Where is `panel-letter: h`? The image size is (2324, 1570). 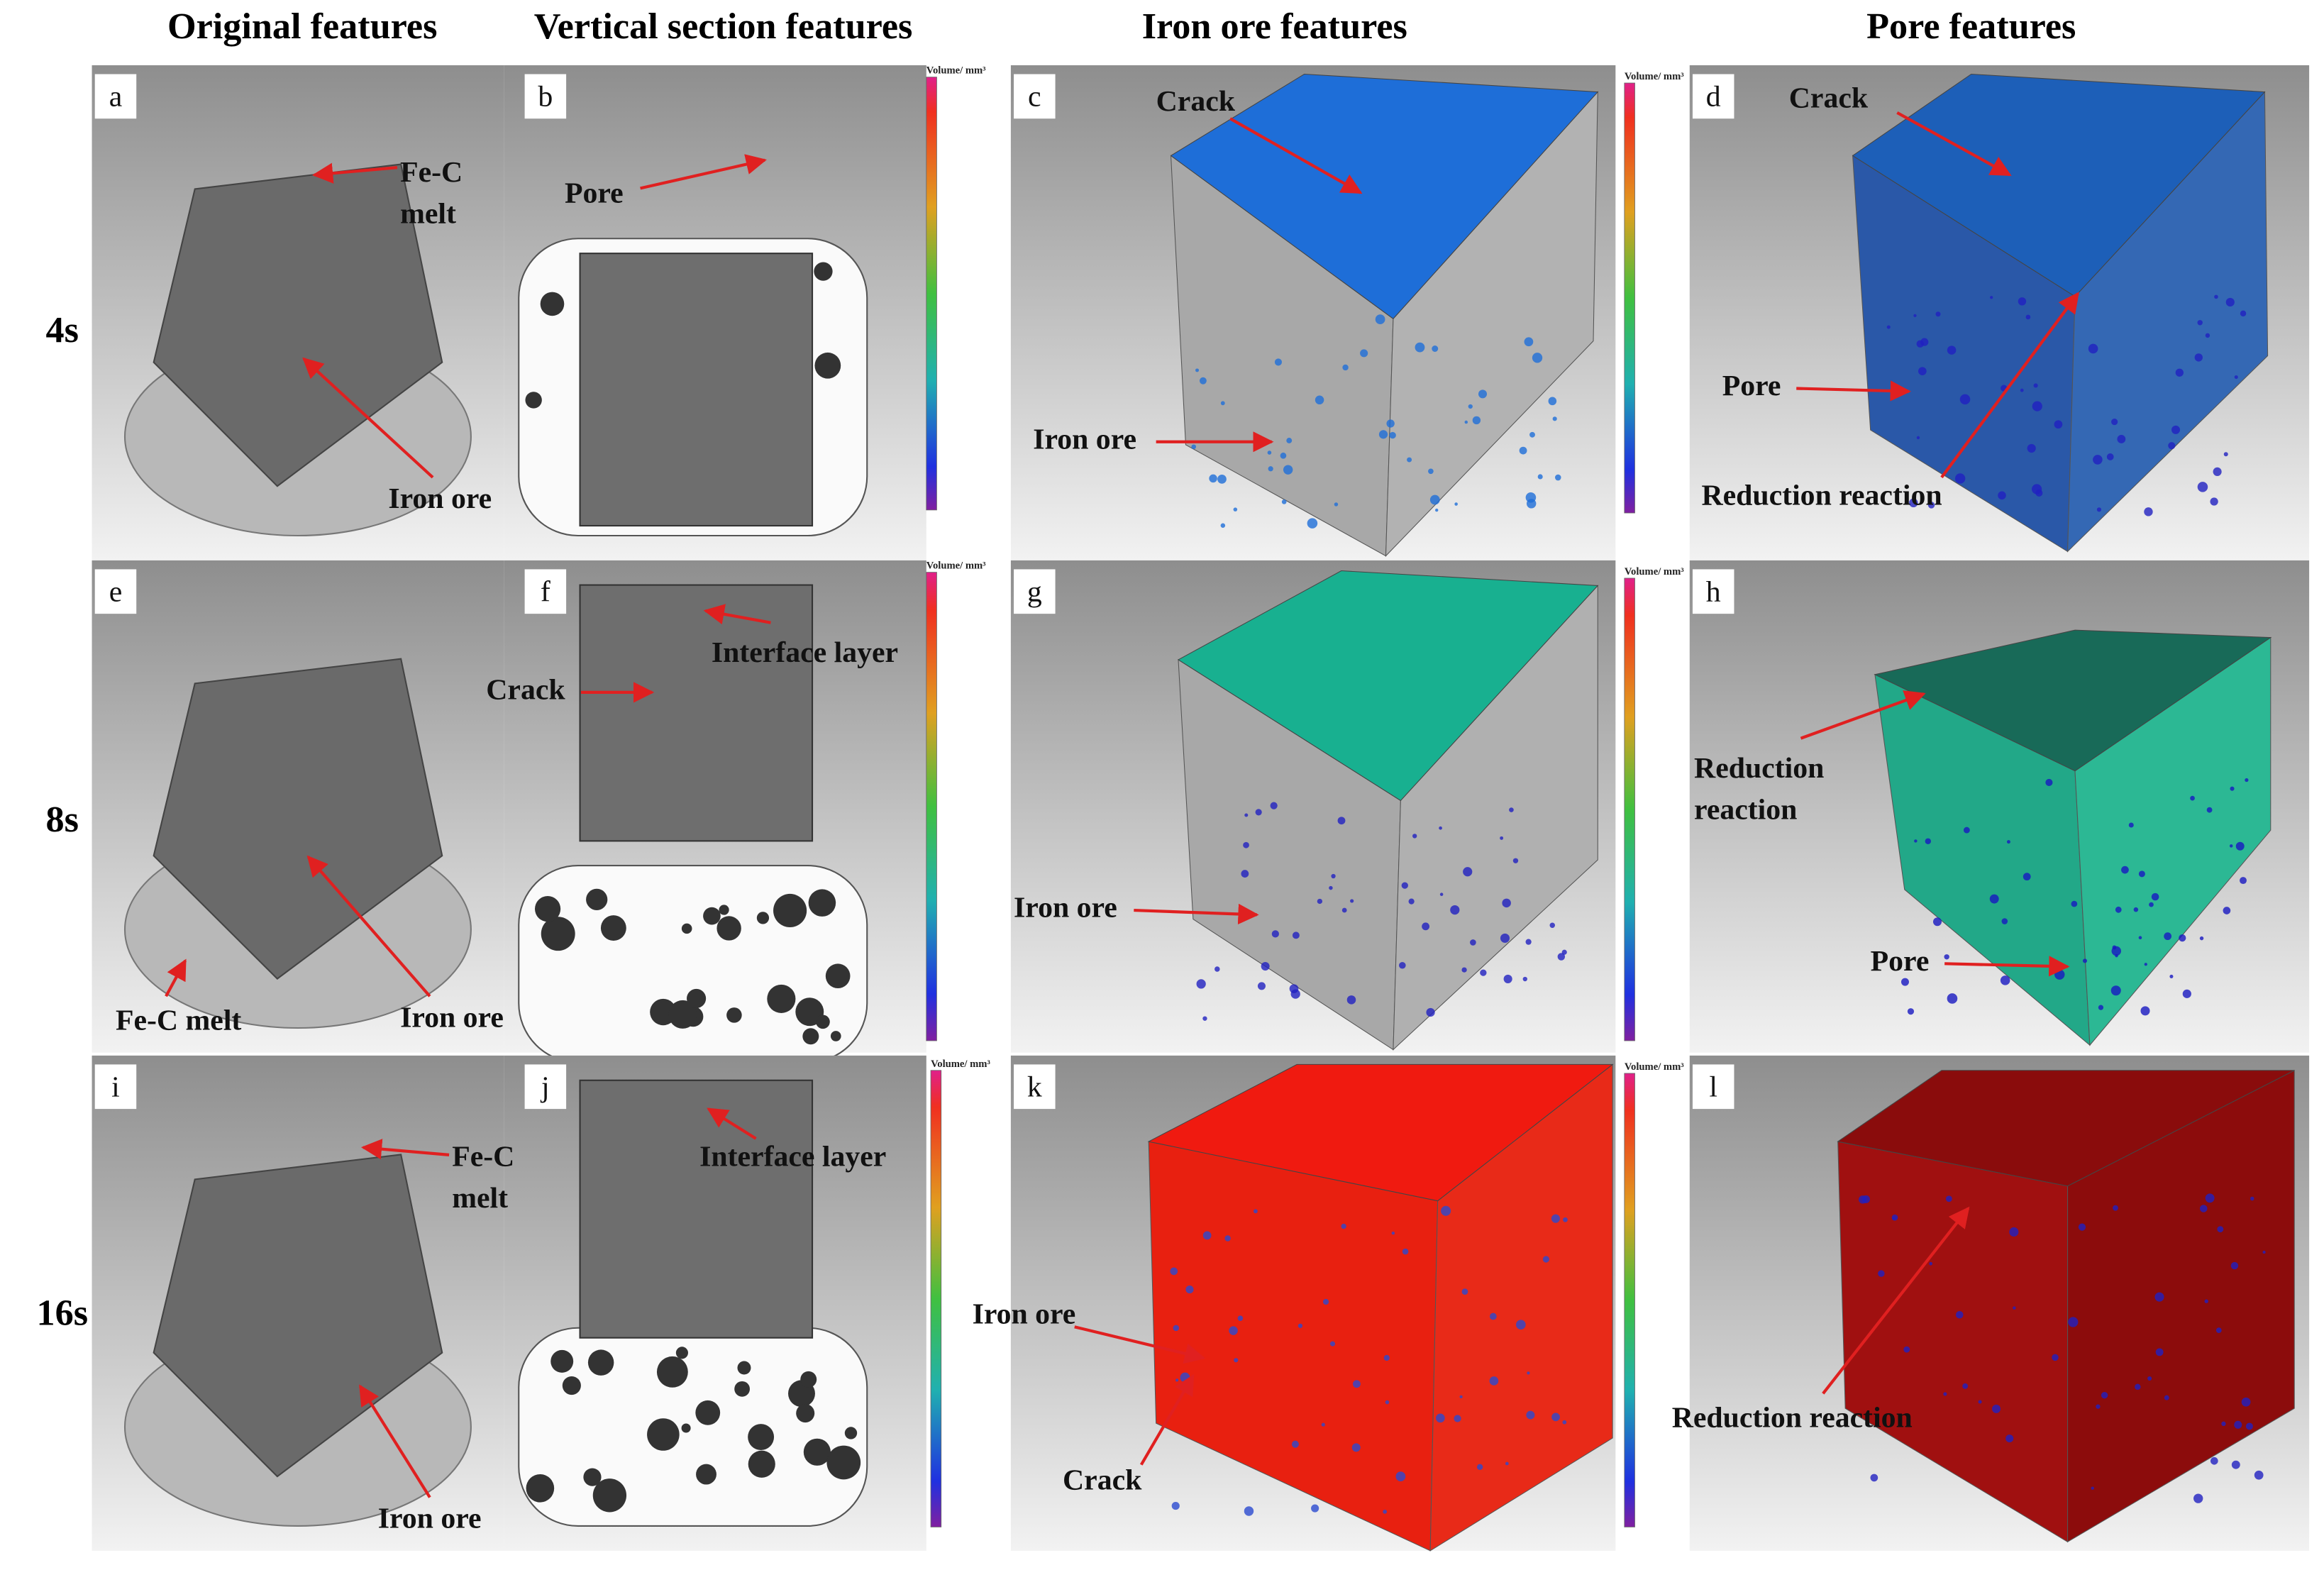
panel-letter: h is located at coordinates (1713, 592).